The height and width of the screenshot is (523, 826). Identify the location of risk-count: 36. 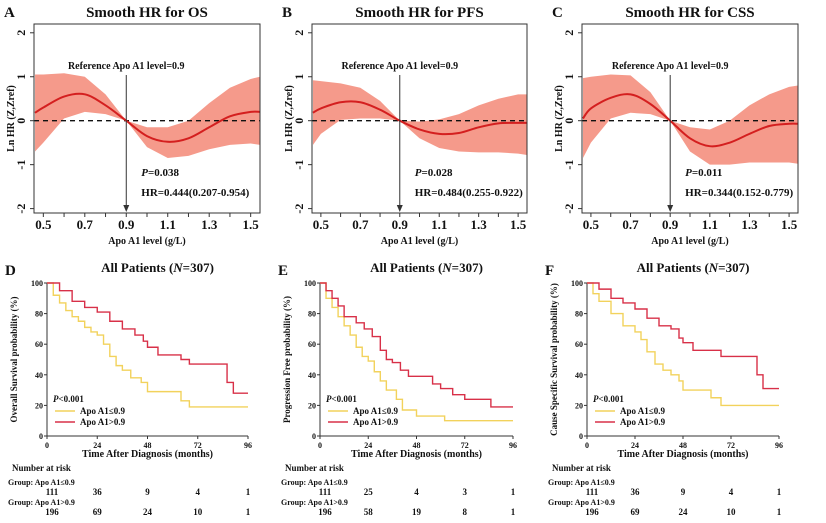
(98, 492).